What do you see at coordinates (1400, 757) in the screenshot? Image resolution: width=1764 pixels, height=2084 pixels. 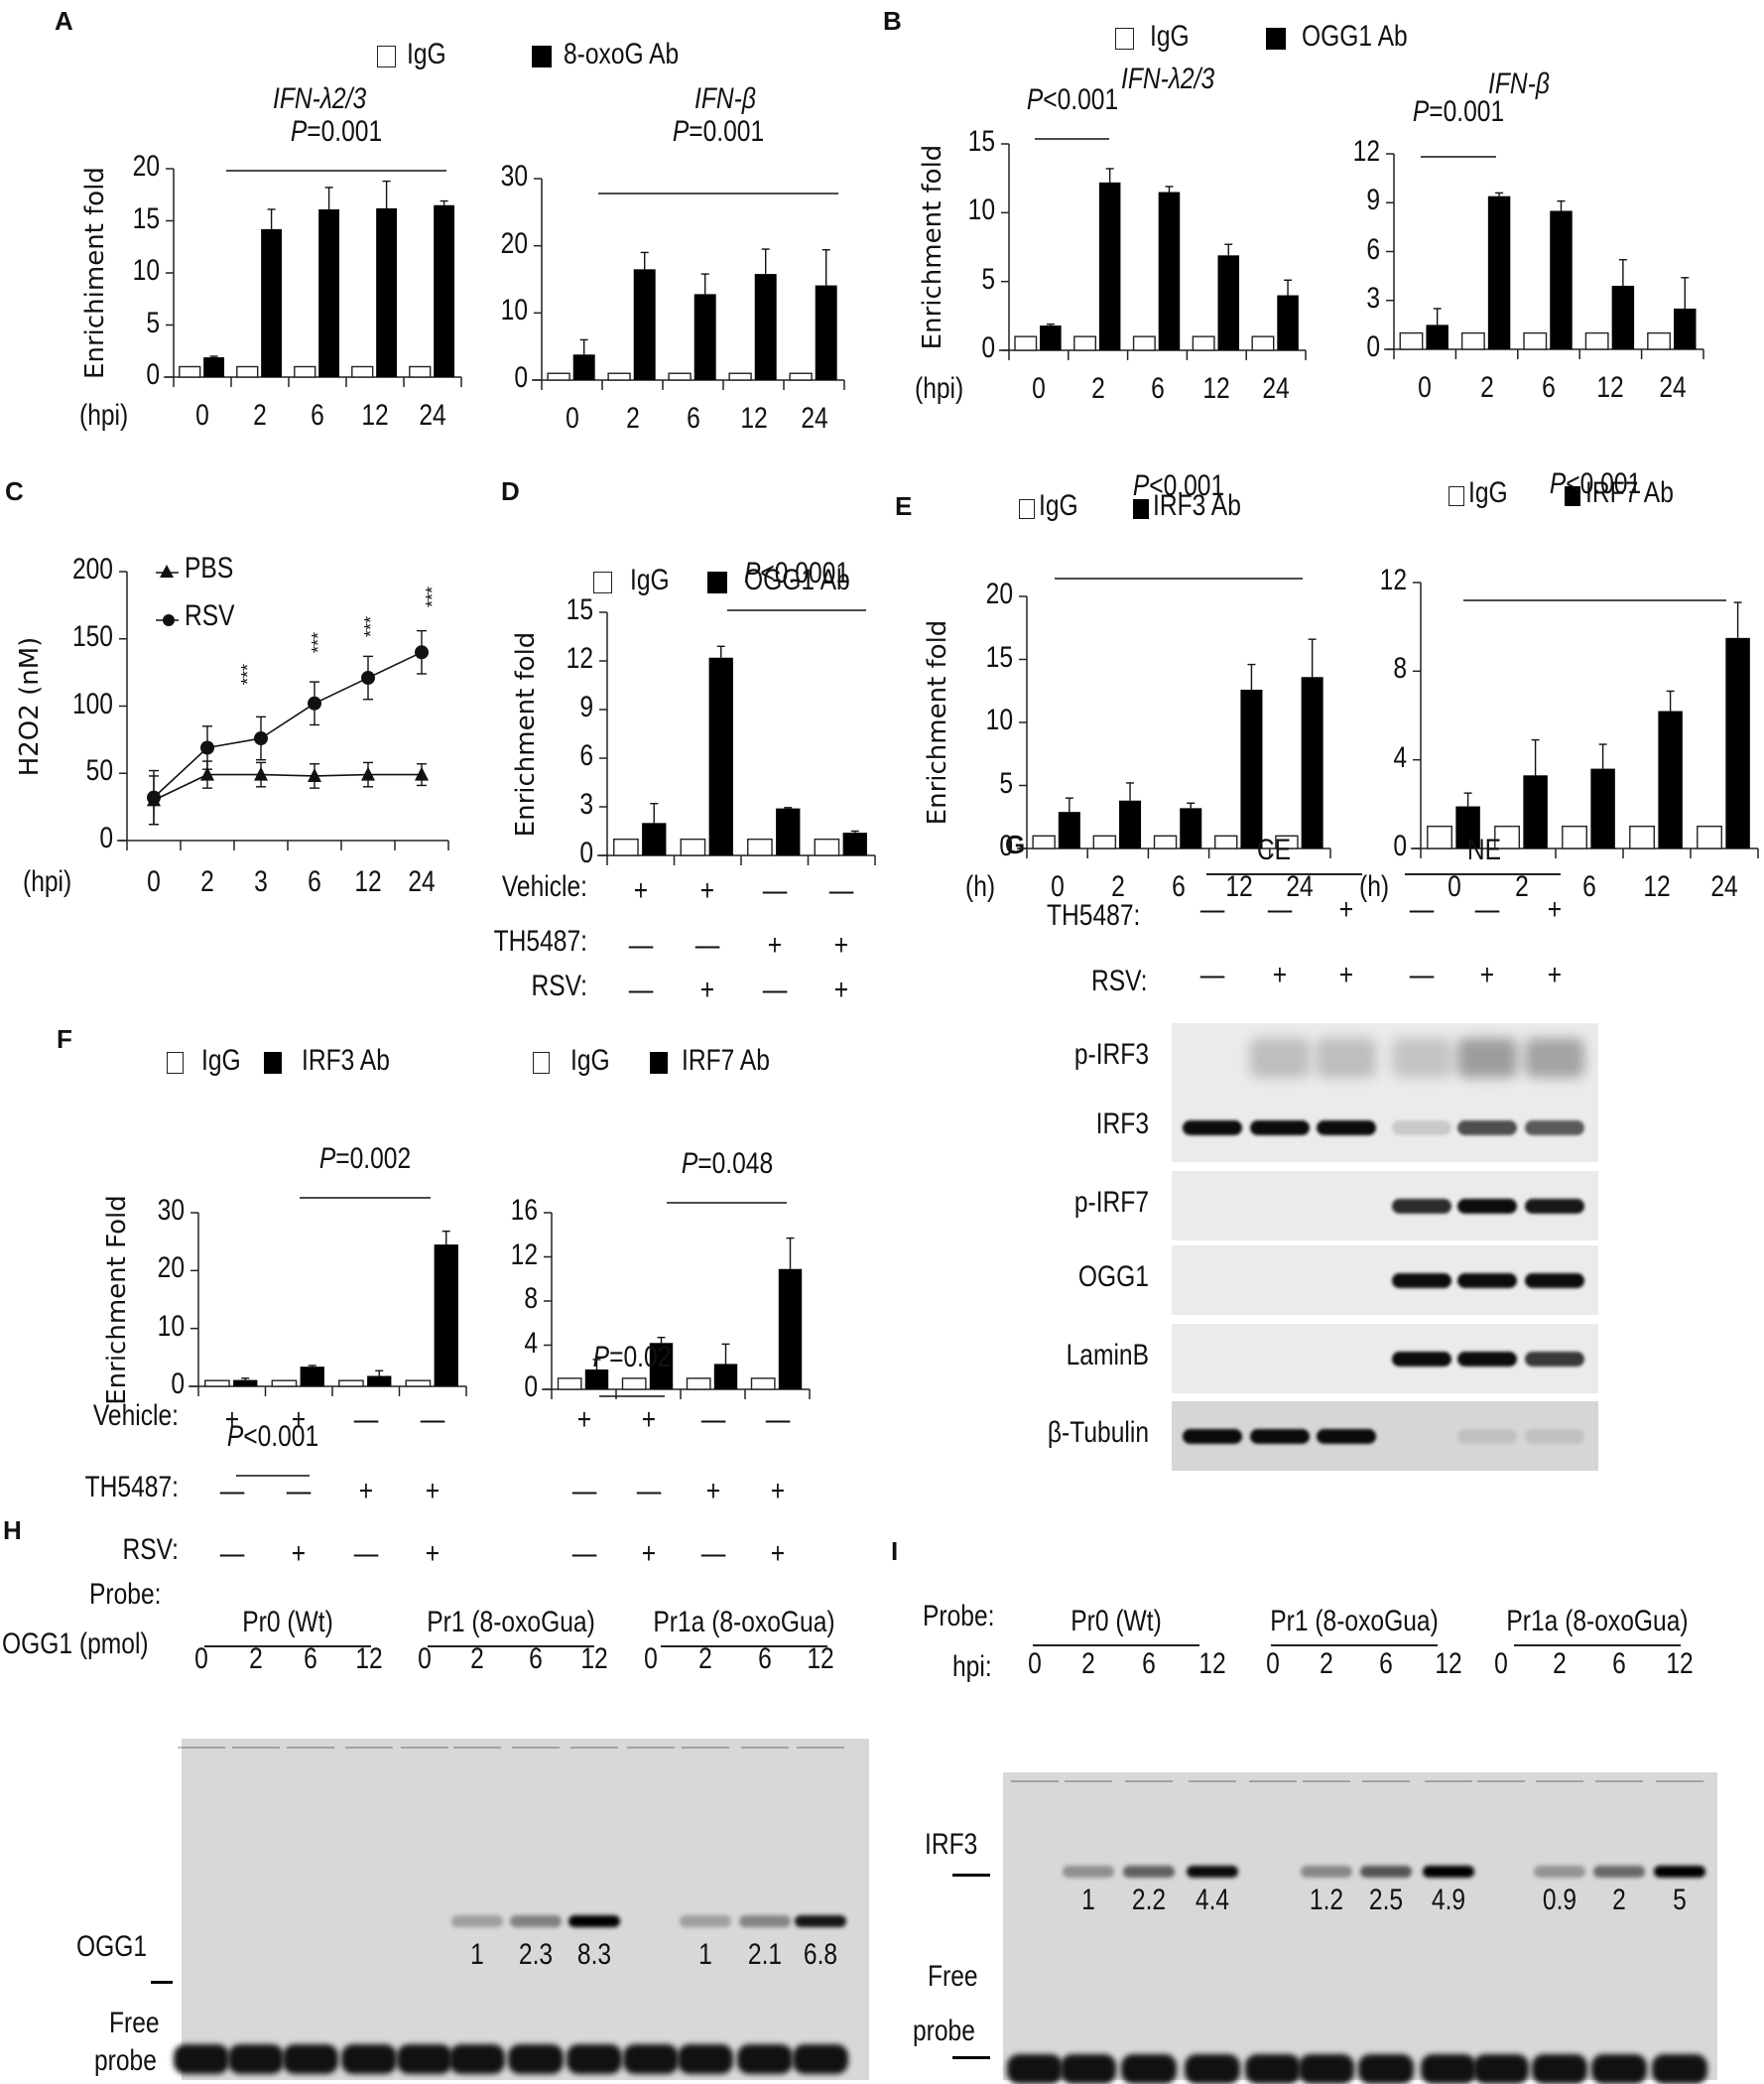 I see `y-tick-label: 4` at bounding box center [1400, 757].